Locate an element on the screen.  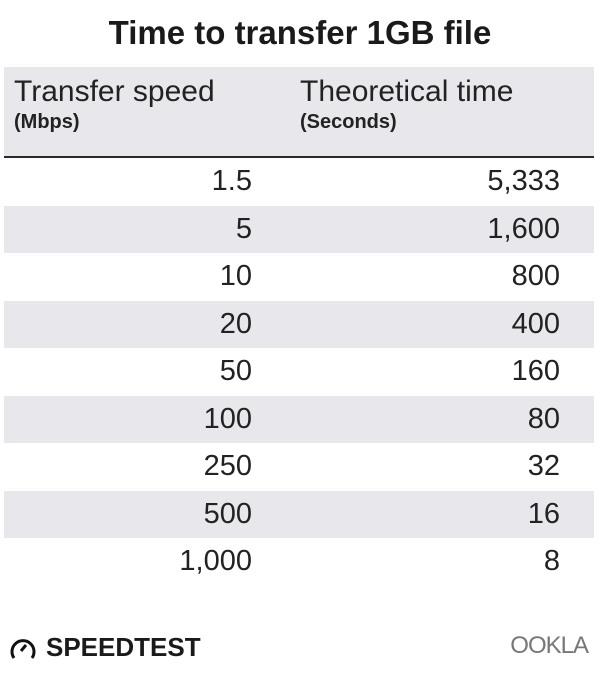
ookla-logo: OOKLA is located at coordinates (549, 645).